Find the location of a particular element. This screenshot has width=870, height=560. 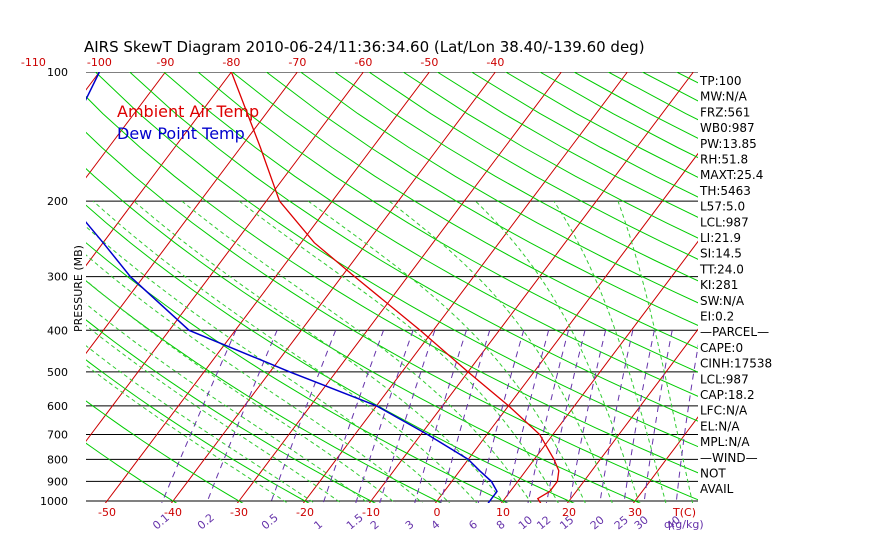

mixing-ratio-tick-label: 4 is located at coordinates (436, 525).